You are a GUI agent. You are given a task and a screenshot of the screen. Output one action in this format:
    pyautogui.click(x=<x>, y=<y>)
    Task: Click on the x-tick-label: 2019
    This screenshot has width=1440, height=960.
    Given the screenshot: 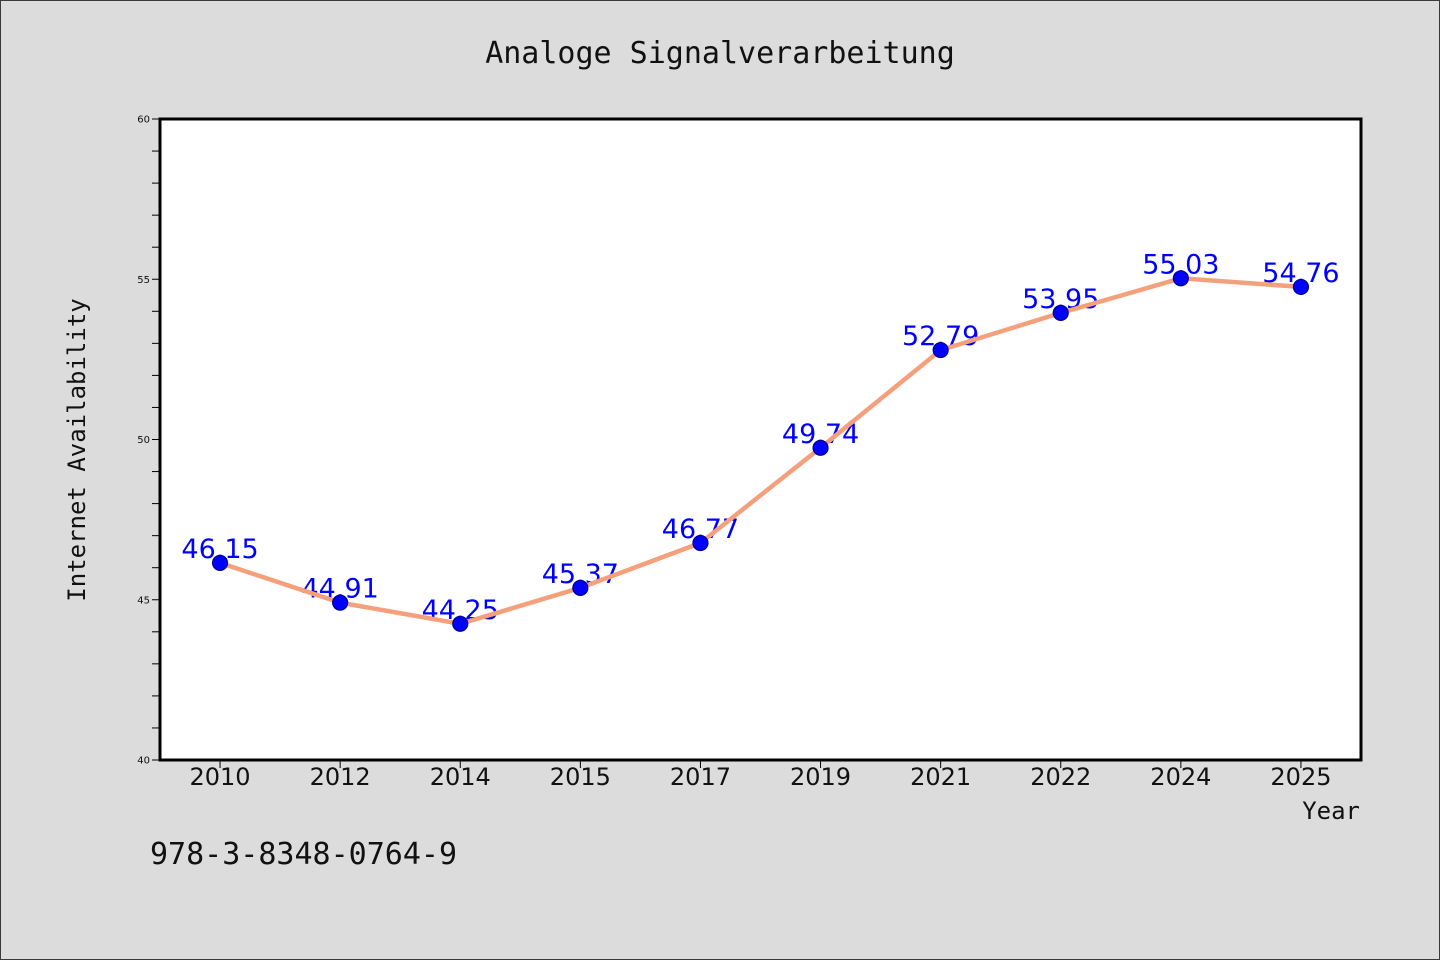 What is the action you would take?
    pyautogui.click(x=820, y=777)
    